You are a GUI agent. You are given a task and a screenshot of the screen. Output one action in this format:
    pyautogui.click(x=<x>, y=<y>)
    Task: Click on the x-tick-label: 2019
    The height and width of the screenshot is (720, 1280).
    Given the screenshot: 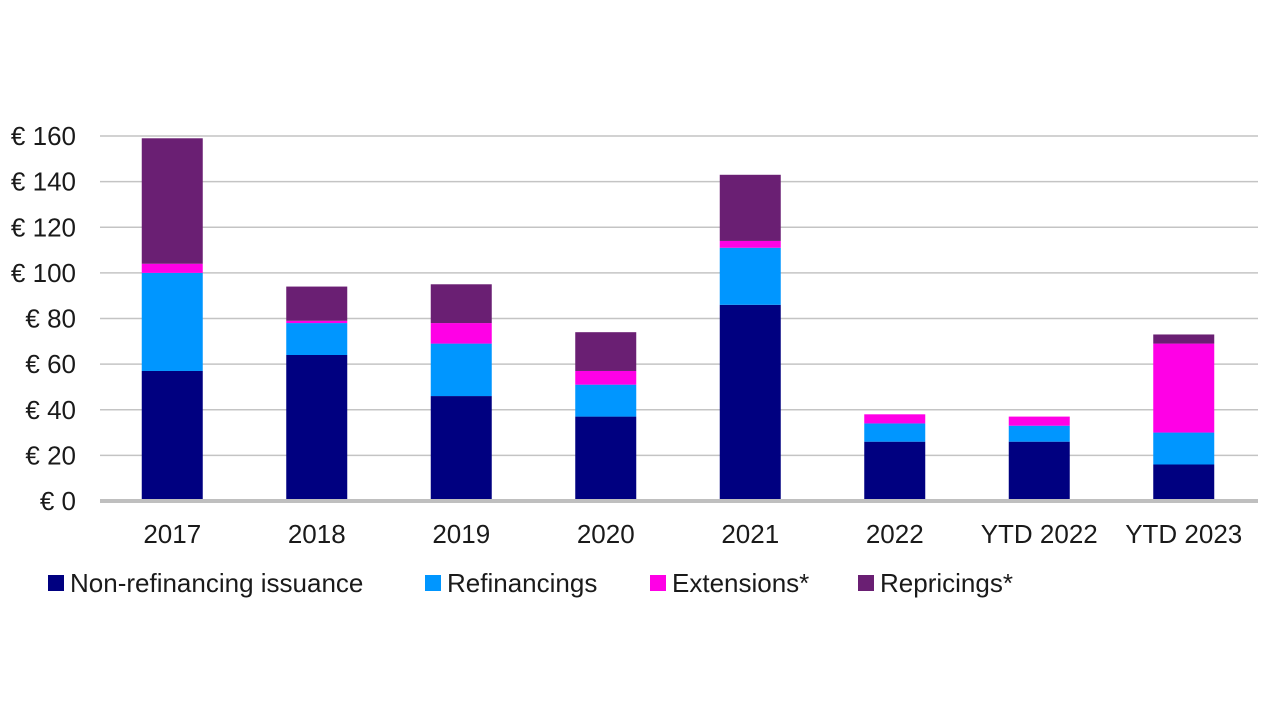 What is the action you would take?
    pyautogui.click(x=461, y=534)
    